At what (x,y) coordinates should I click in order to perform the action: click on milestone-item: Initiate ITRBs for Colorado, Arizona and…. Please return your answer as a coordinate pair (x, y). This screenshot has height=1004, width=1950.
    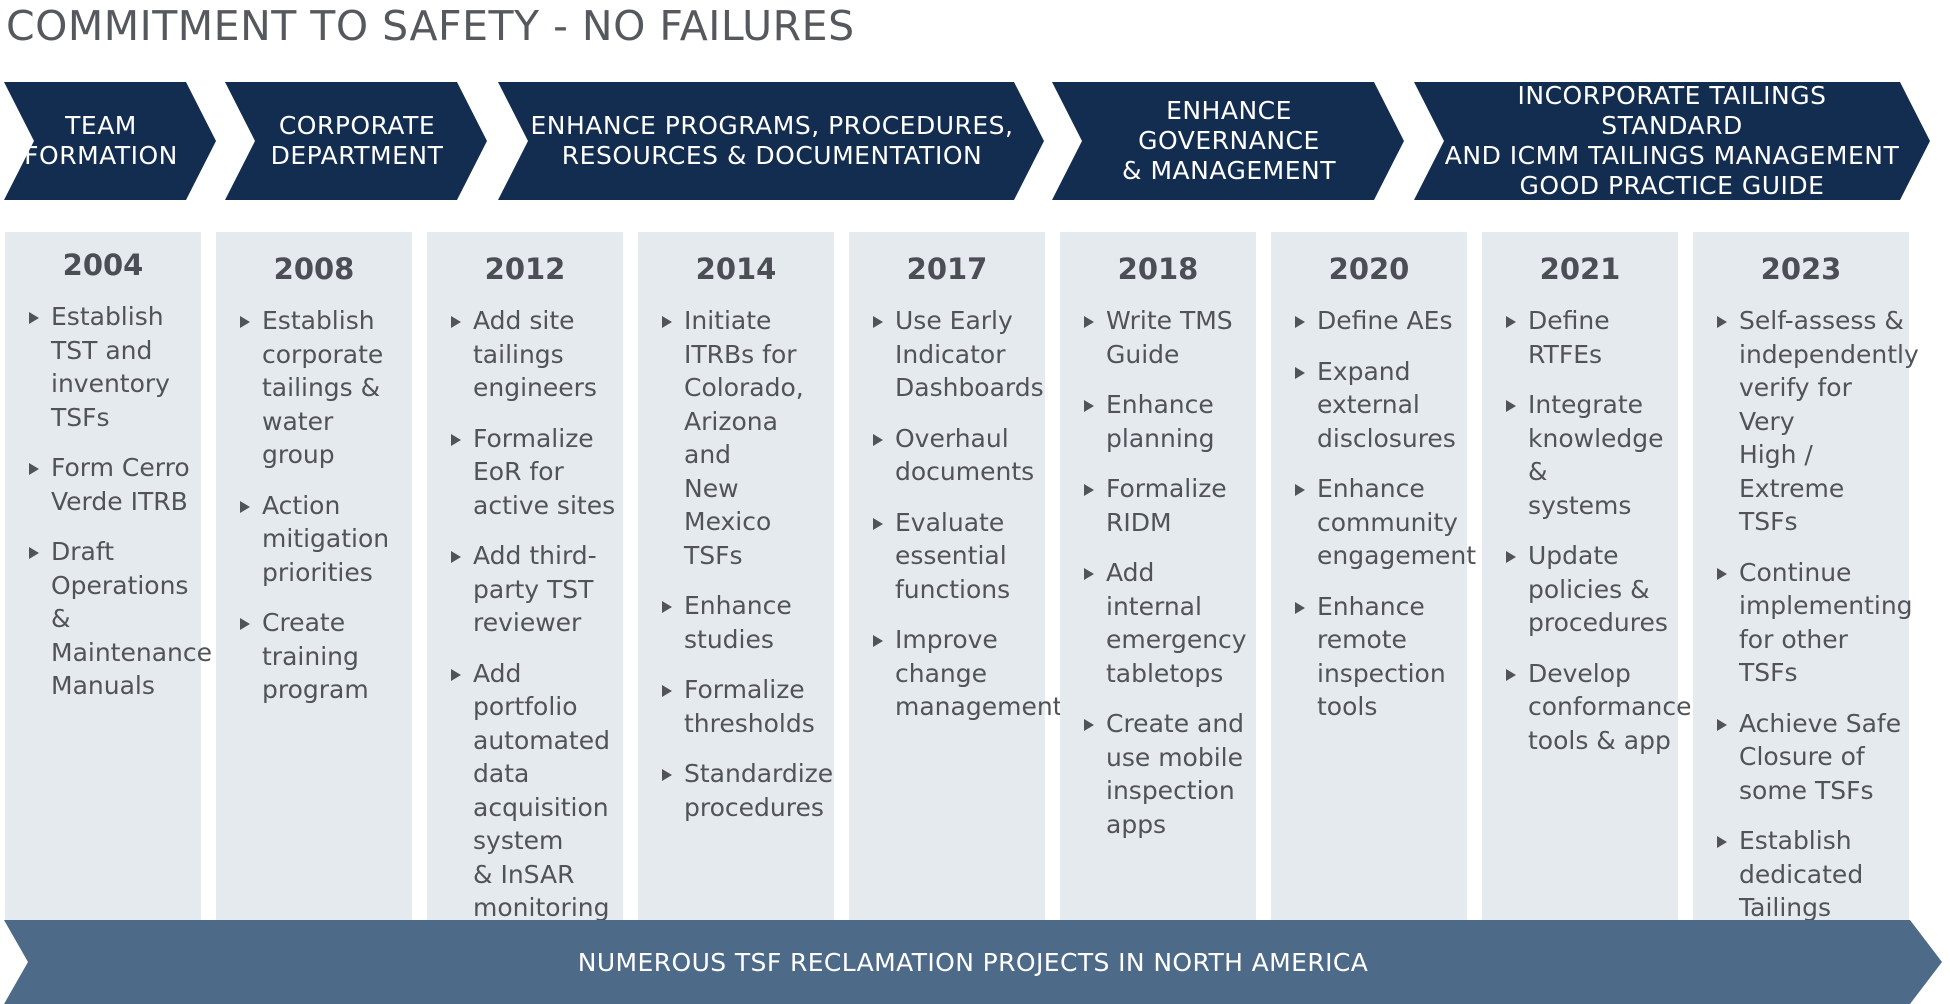
    Looking at the image, I should click on (736, 438).